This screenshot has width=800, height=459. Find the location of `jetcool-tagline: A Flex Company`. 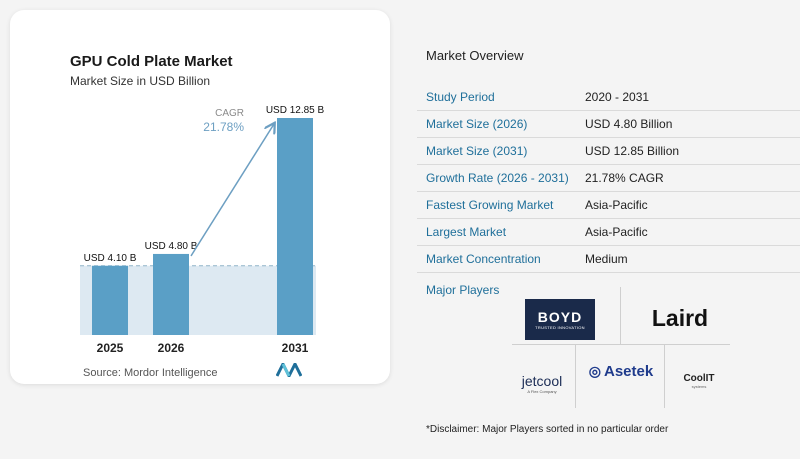

jetcool-tagline: A Flex Company is located at coordinates (542, 391).